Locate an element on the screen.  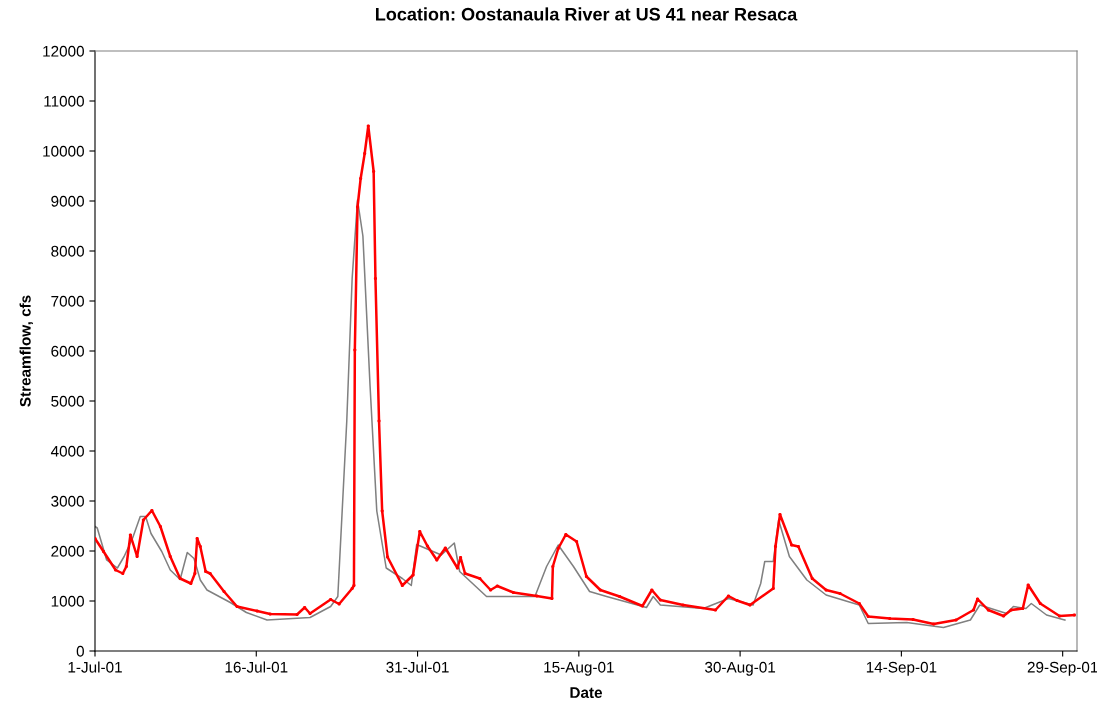
y-tick-label: 8000 is located at coordinates (67, 251).